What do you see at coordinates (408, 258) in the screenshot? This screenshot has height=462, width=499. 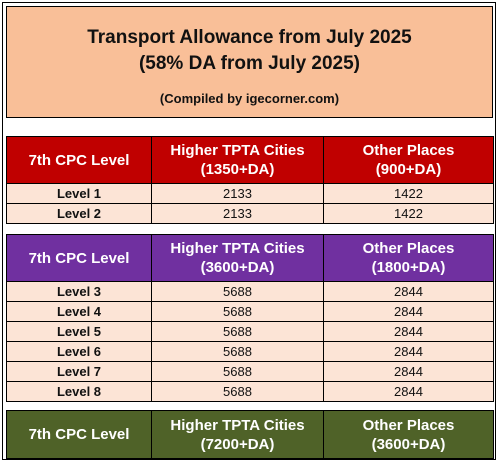 I see `header-other-places: Other Places (1800+DA)` at bounding box center [408, 258].